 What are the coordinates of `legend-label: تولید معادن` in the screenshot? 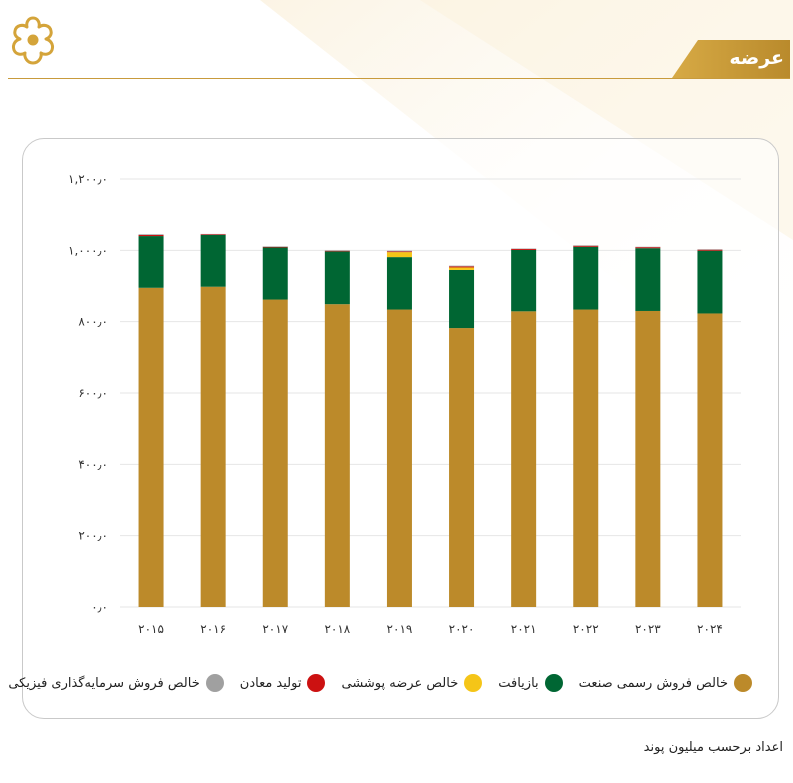 It's located at (270, 683).